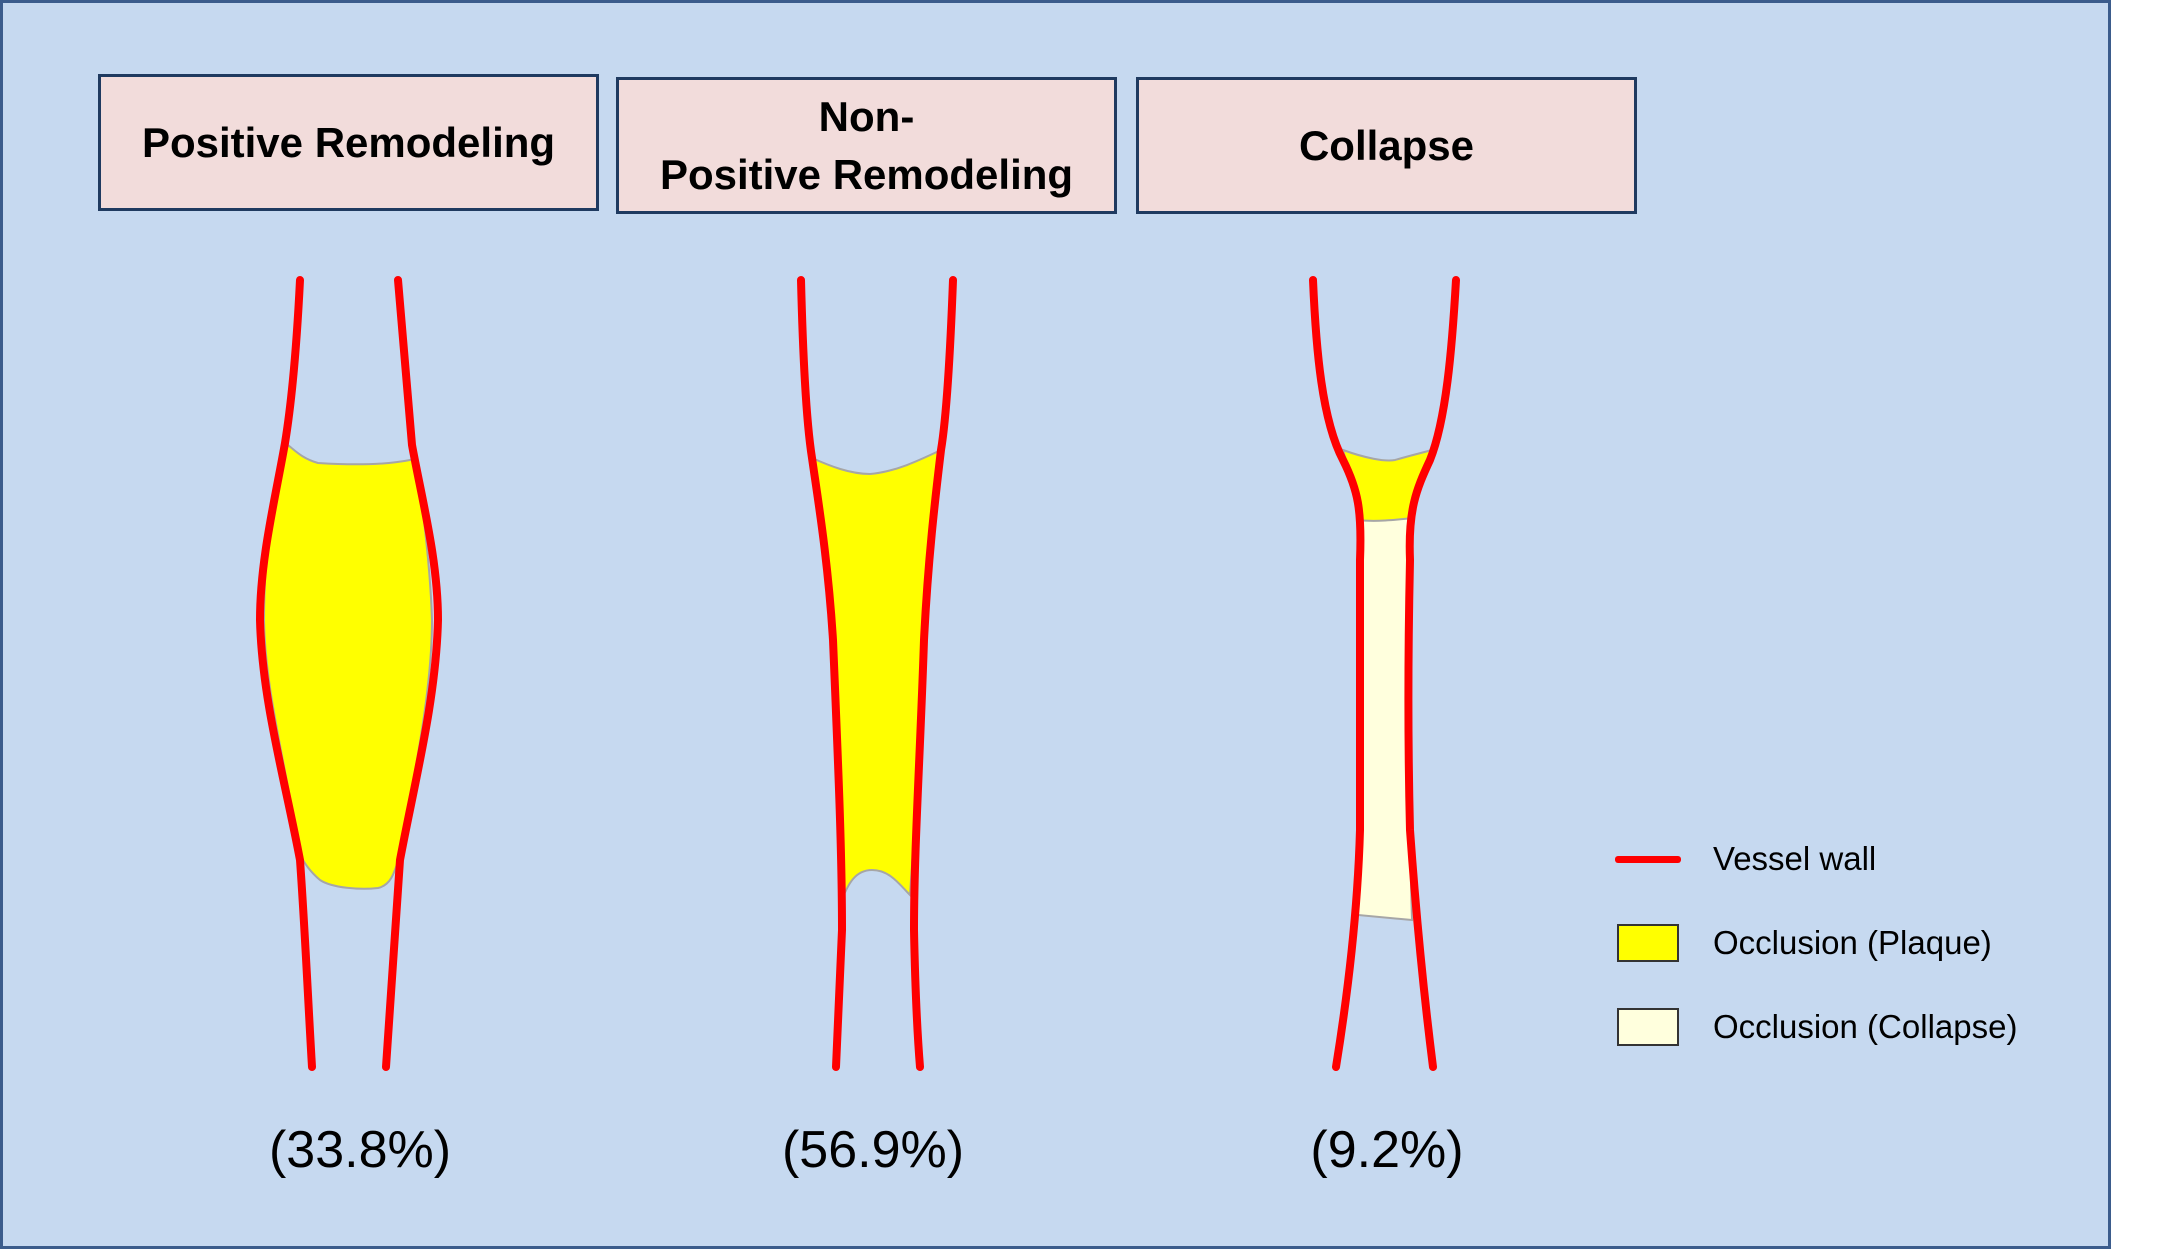 The width and height of the screenshot is (2178, 1255). What do you see at coordinates (1795, 858) in the screenshot?
I see `legend-label: Vessel wall` at bounding box center [1795, 858].